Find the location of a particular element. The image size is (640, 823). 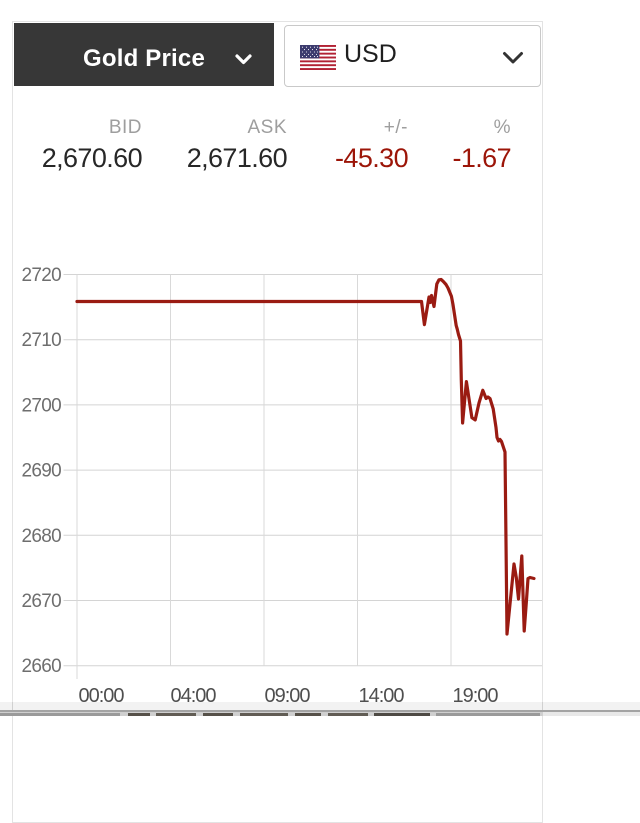

svg-text: 2700 is located at coordinates (42, 405).